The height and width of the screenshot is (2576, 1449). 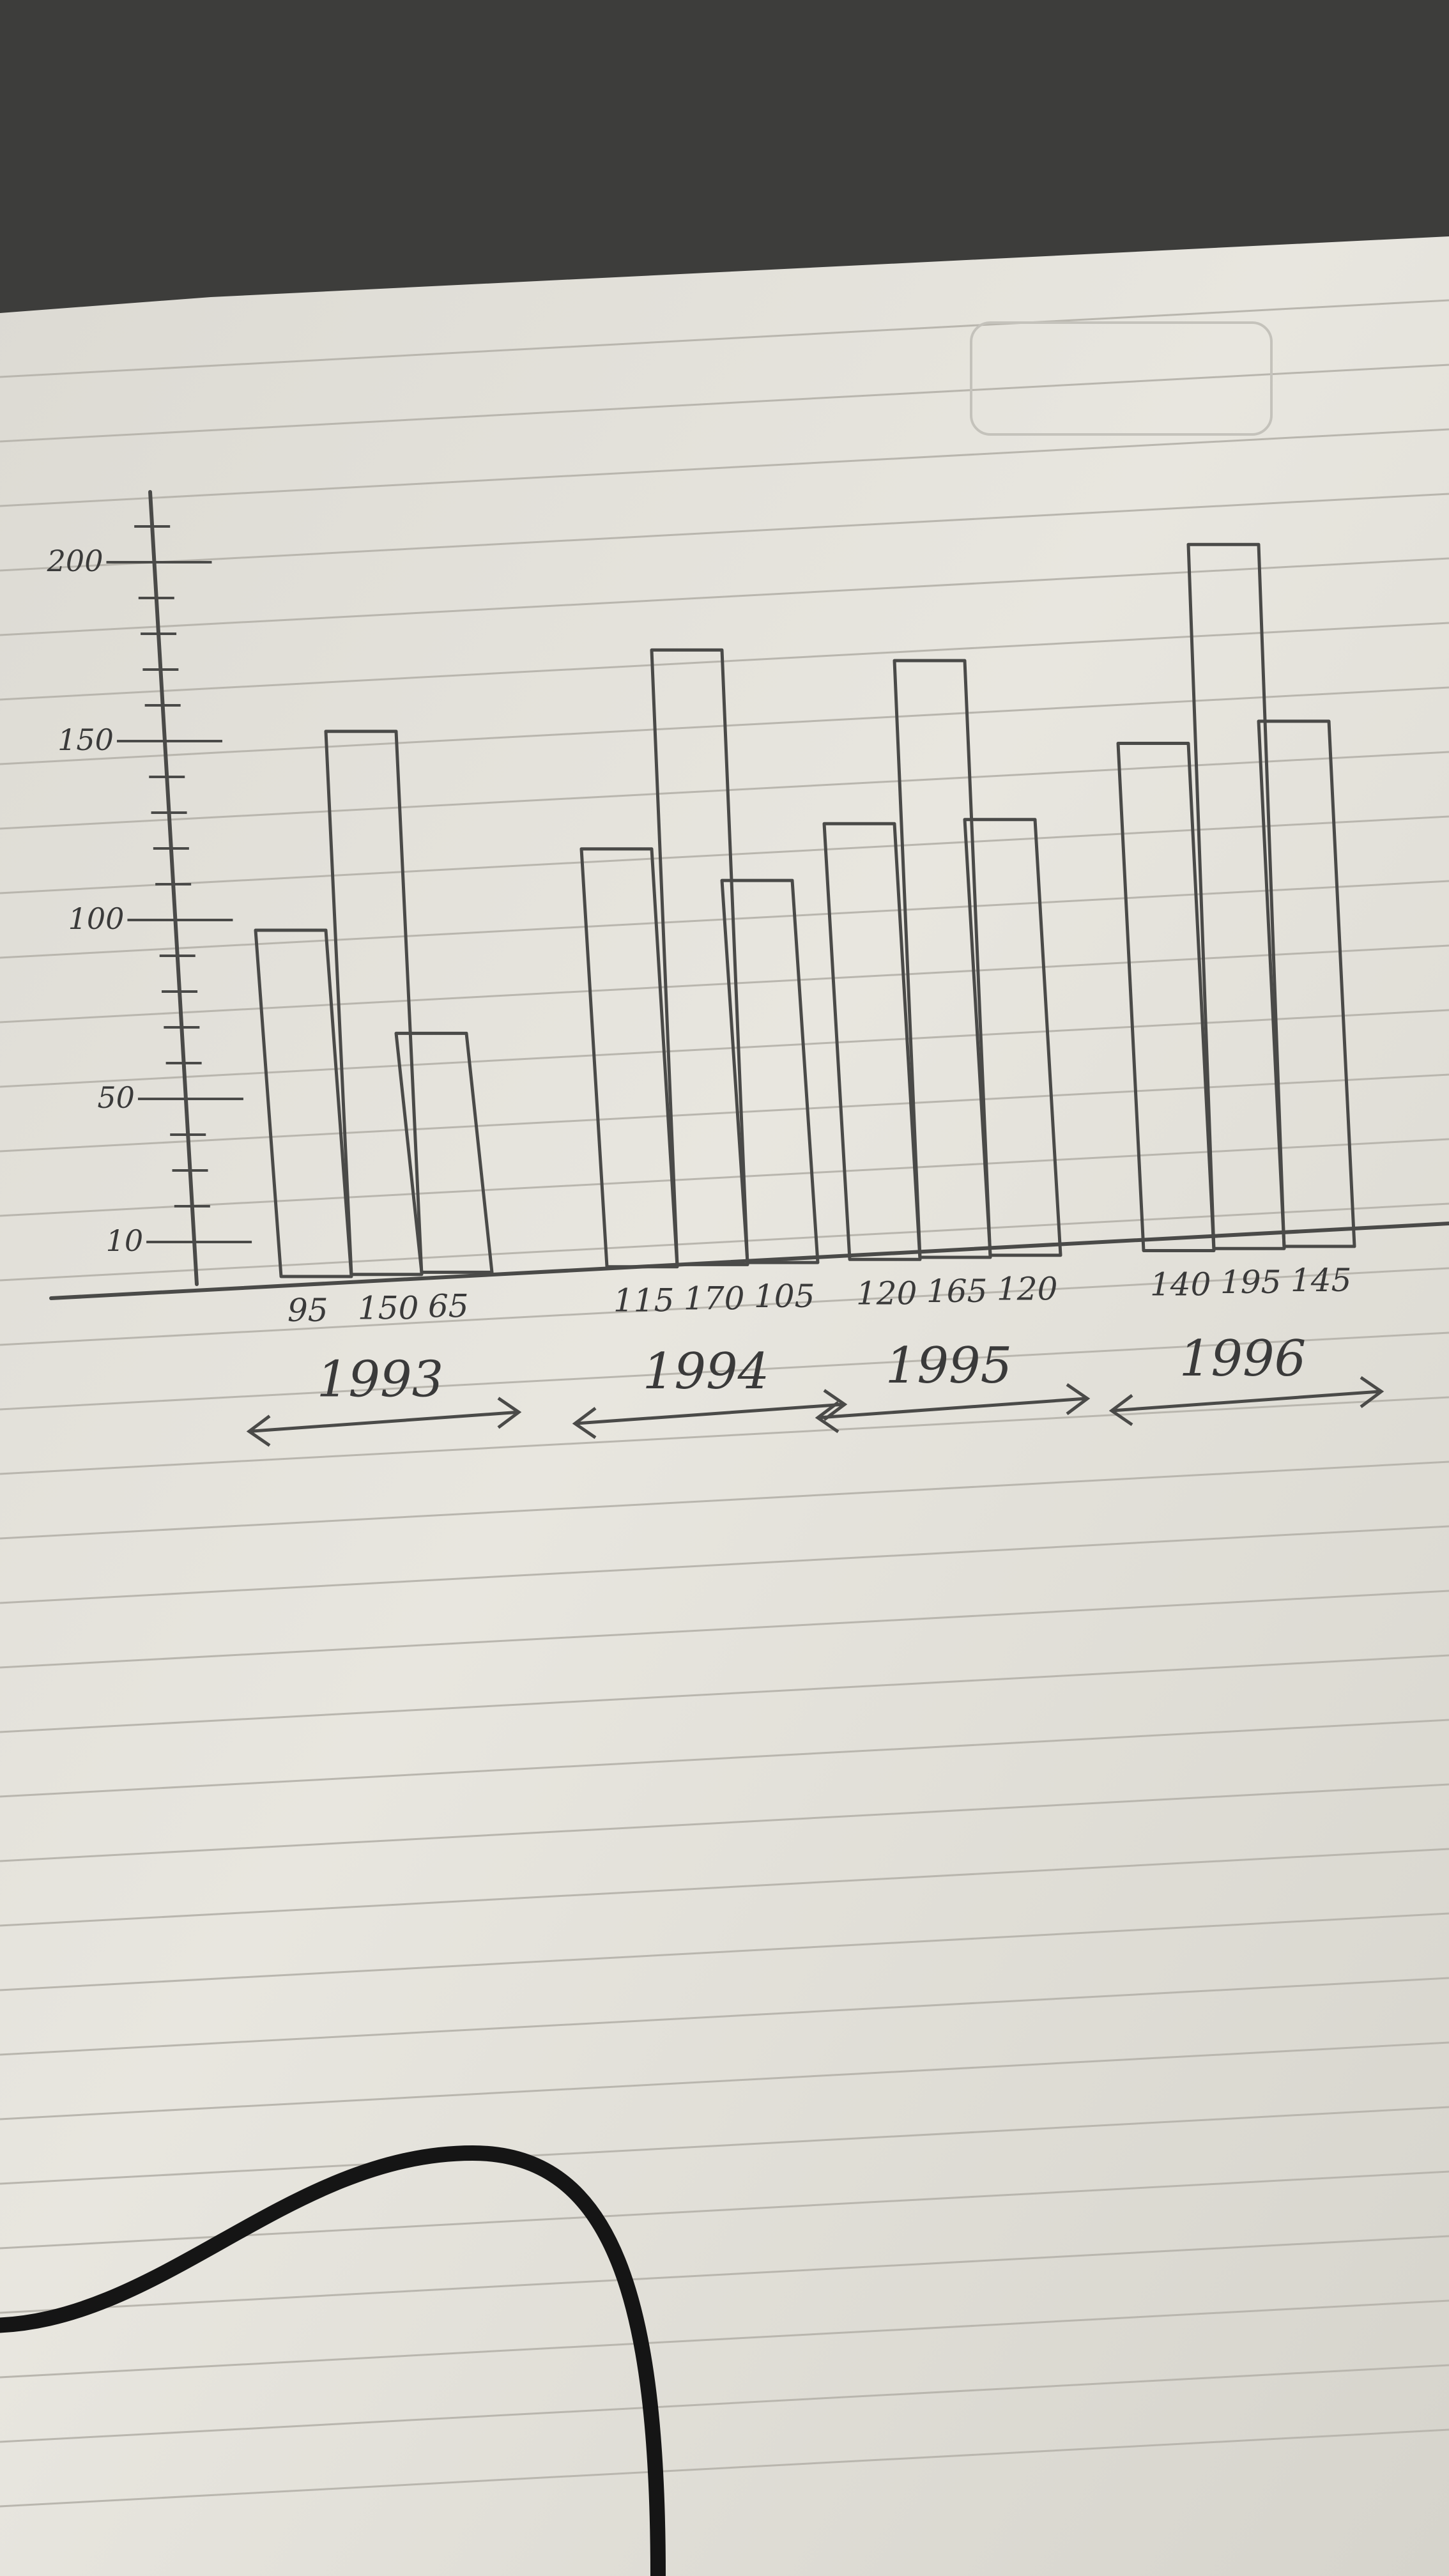 What do you see at coordinates (819, 1295) in the screenshot?
I see `bar-value-labels: 95 150 65 115 170 105 120 165 120 140 195 145` at bounding box center [819, 1295].